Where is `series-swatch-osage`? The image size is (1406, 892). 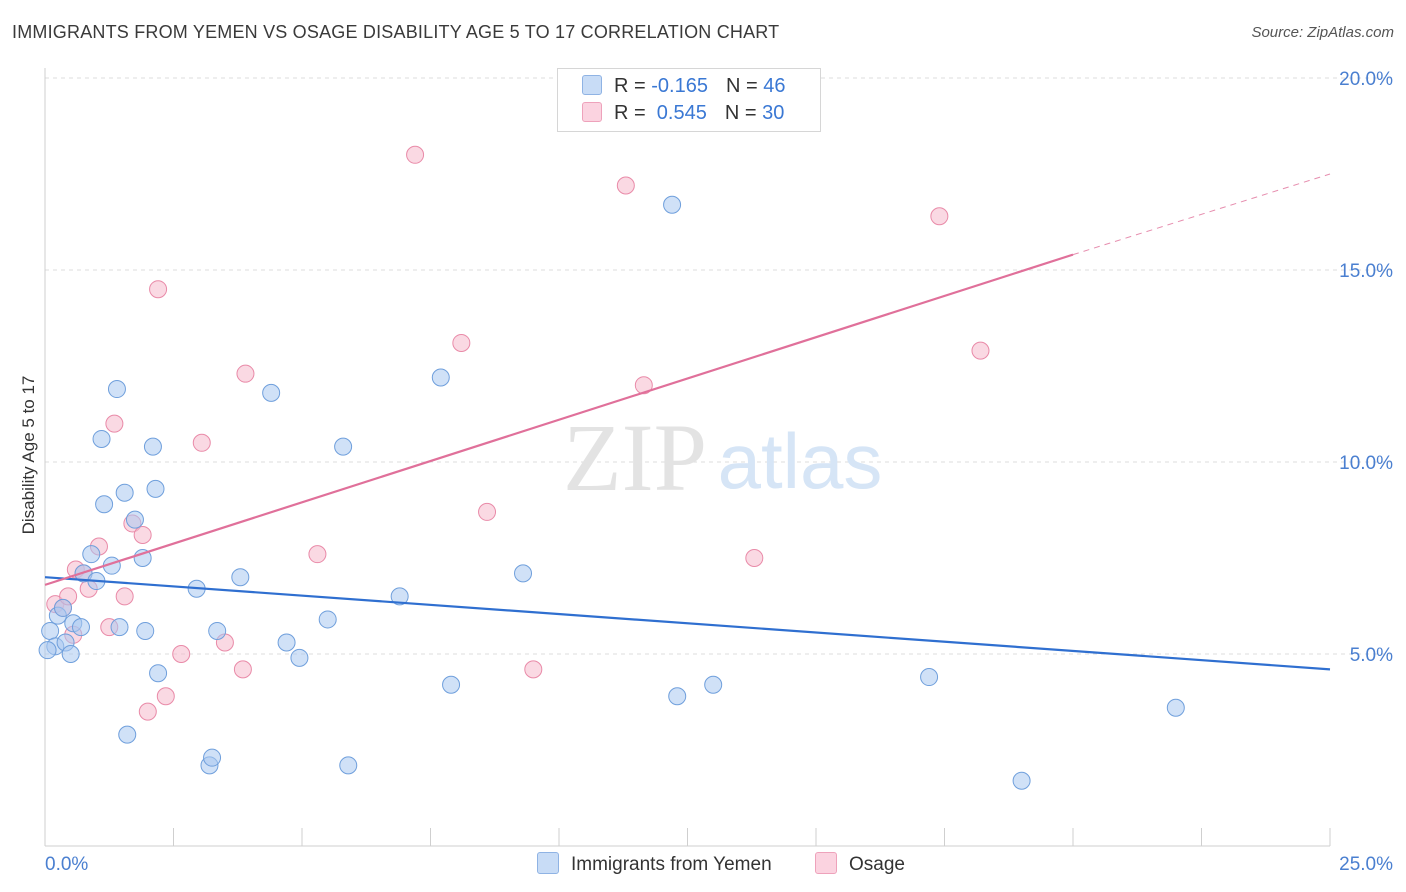
series-swatch-osage is located at coordinates (826, 863).